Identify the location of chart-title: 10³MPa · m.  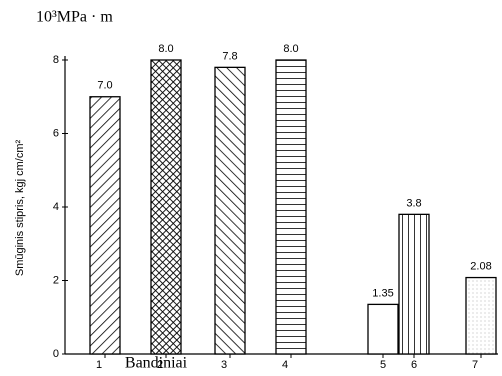
(74, 17).